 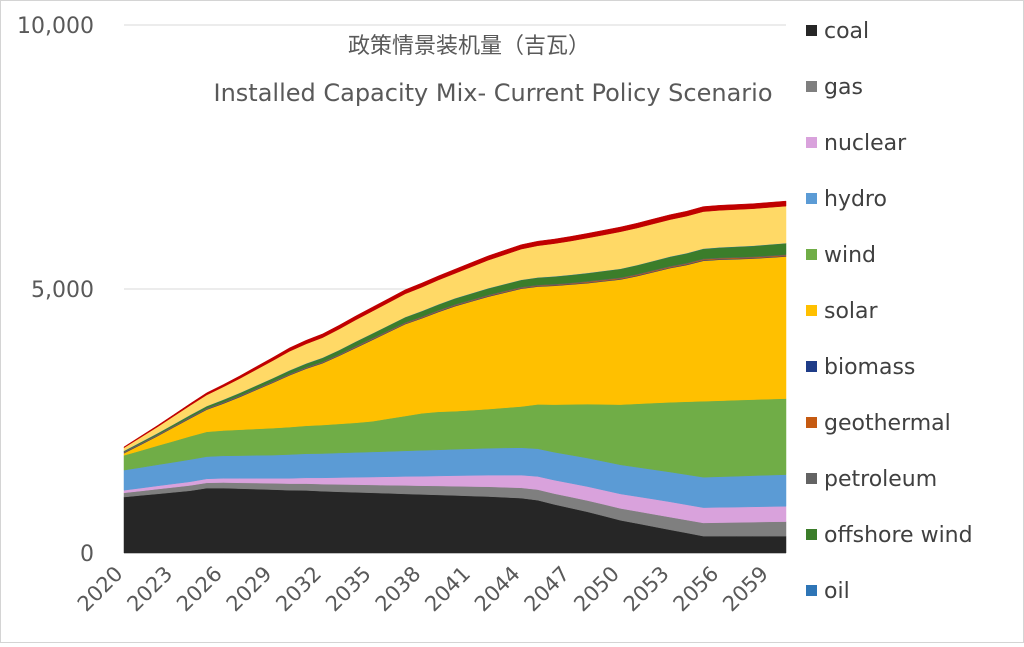 What do you see at coordinates (811, 254) in the screenshot?
I see `legend-swatch-wind` at bounding box center [811, 254].